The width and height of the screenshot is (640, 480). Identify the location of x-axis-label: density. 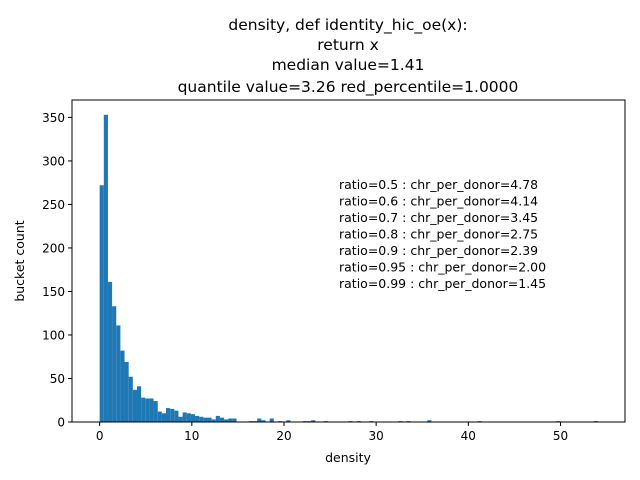
(348, 457).